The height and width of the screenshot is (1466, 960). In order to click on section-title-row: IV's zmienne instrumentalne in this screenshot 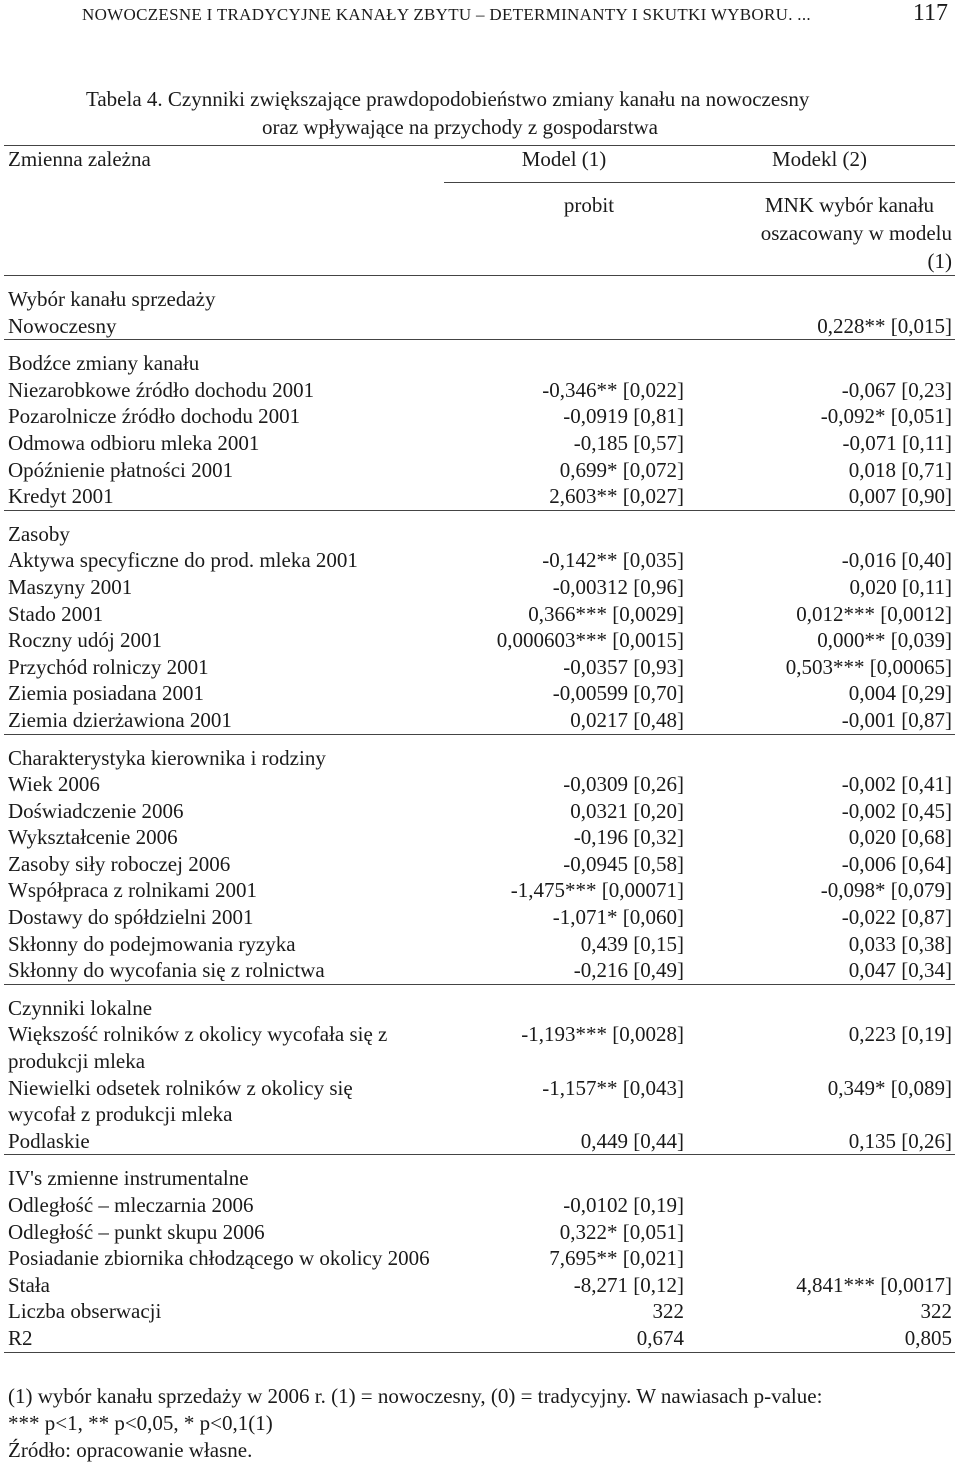, I will do `click(479, 1173)`.